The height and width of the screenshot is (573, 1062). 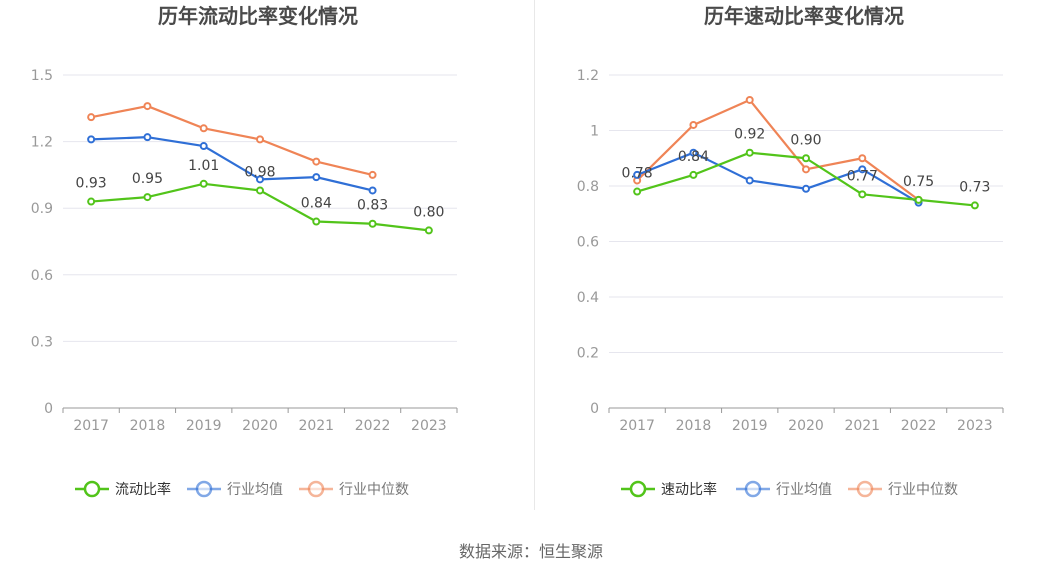 I want to click on data-label: 0.73, so click(x=974, y=187).